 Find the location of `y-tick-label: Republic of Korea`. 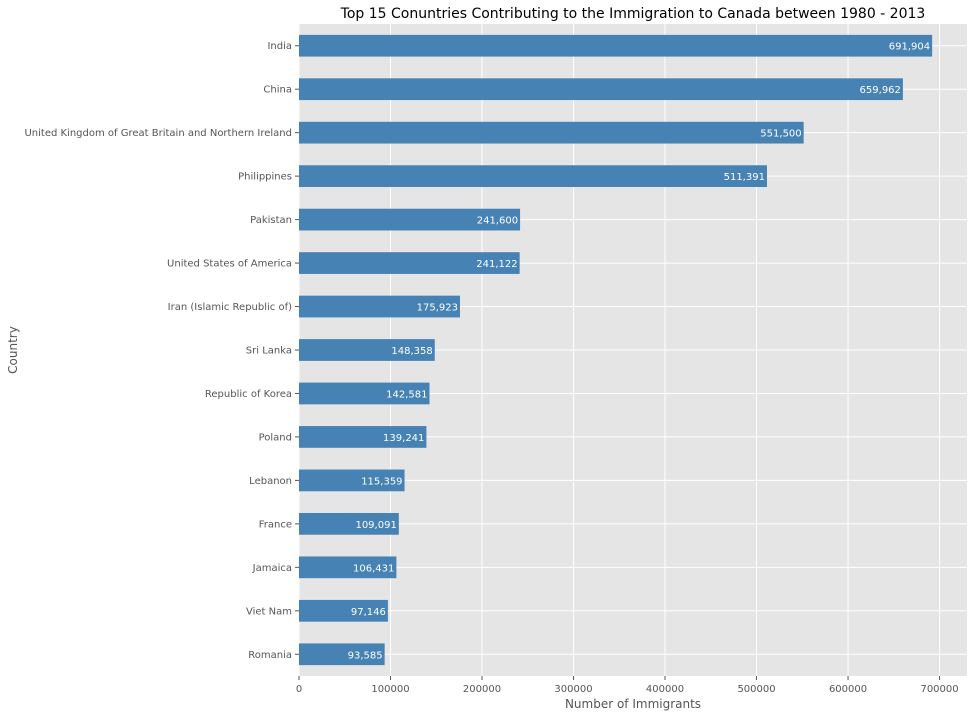

y-tick-label: Republic of Korea is located at coordinates (248, 394).